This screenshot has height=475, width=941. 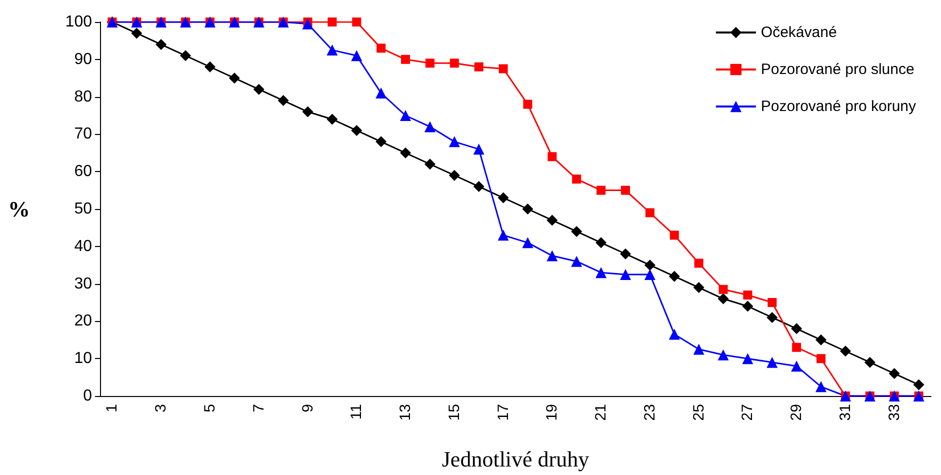 What do you see at coordinates (83, 246) in the screenshot?
I see `y-tick-label: 40` at bounding box center [83, 246].